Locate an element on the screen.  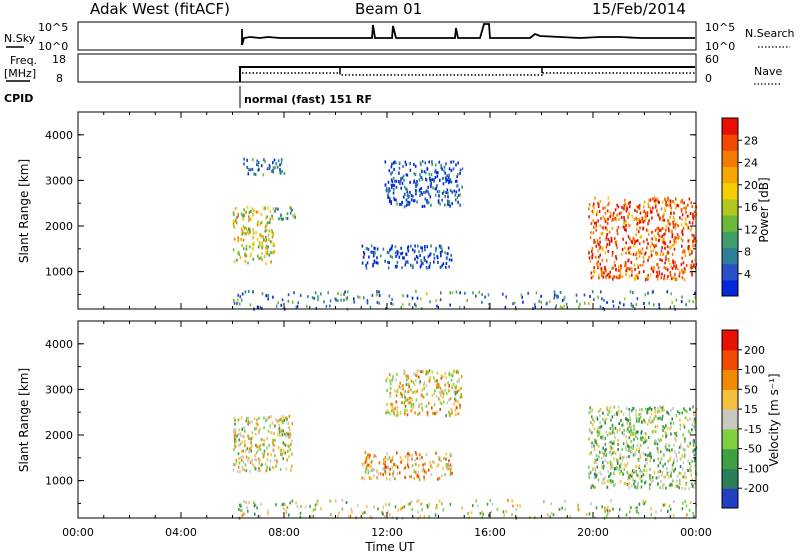
colorbar-tick-label: -200 is located at coordinates (756, 488).